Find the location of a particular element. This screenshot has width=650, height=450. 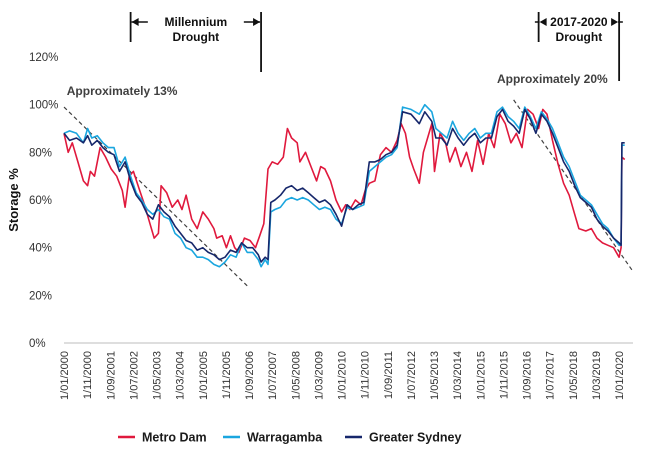

y-tick-label: 20% is located at coordinates (40, 296).